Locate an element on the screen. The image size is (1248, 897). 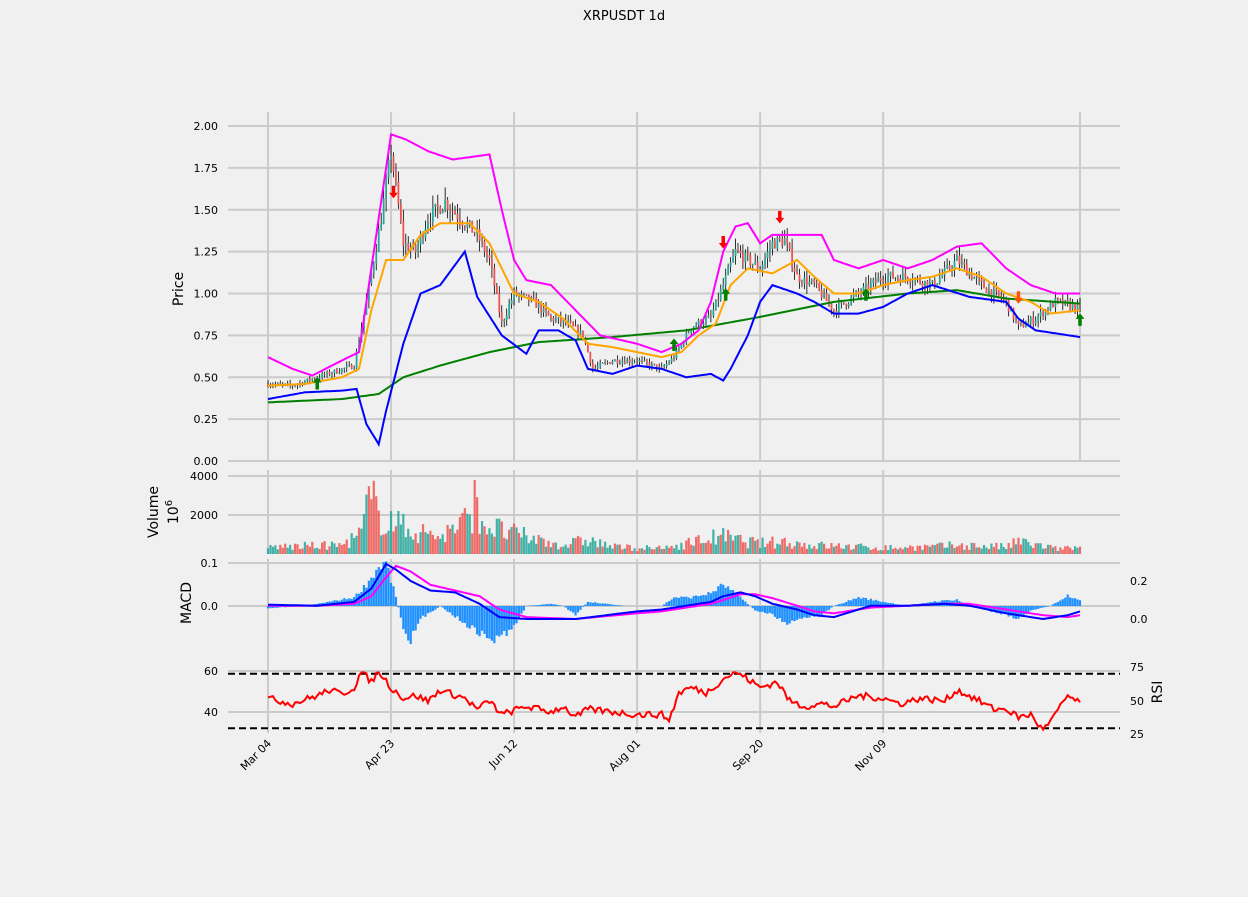
macd-signal-line is located at coordinates (674, 592).